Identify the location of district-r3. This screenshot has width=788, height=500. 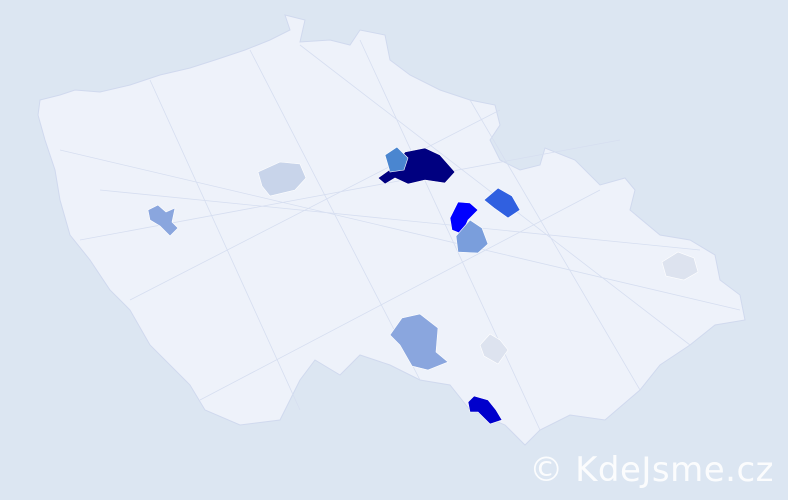
(502, 203).